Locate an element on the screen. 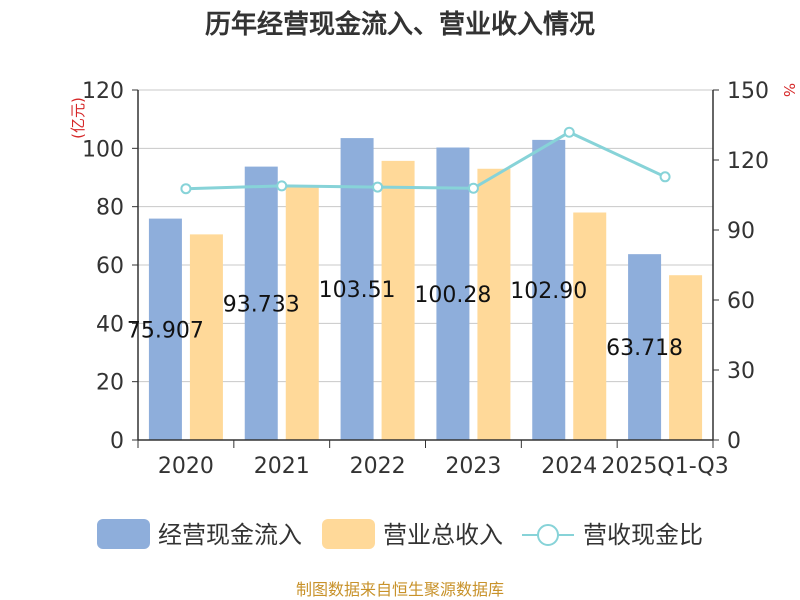  data-labels: 75.907 93.733 103.51 100.28 102.90 63.718 is located at coordinates (405, 319).